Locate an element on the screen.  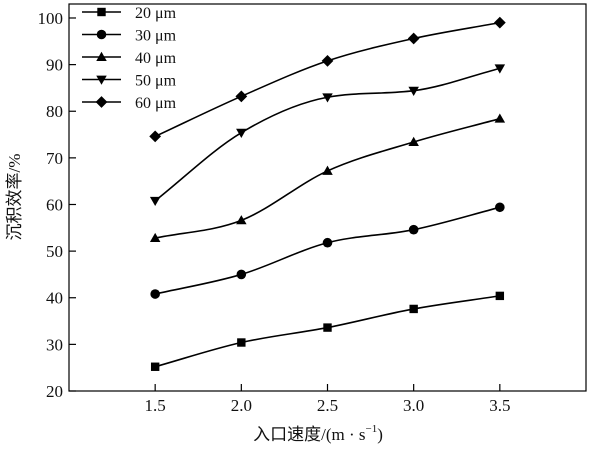
legend-label: 60 μm is located at coordinates (156, 103).